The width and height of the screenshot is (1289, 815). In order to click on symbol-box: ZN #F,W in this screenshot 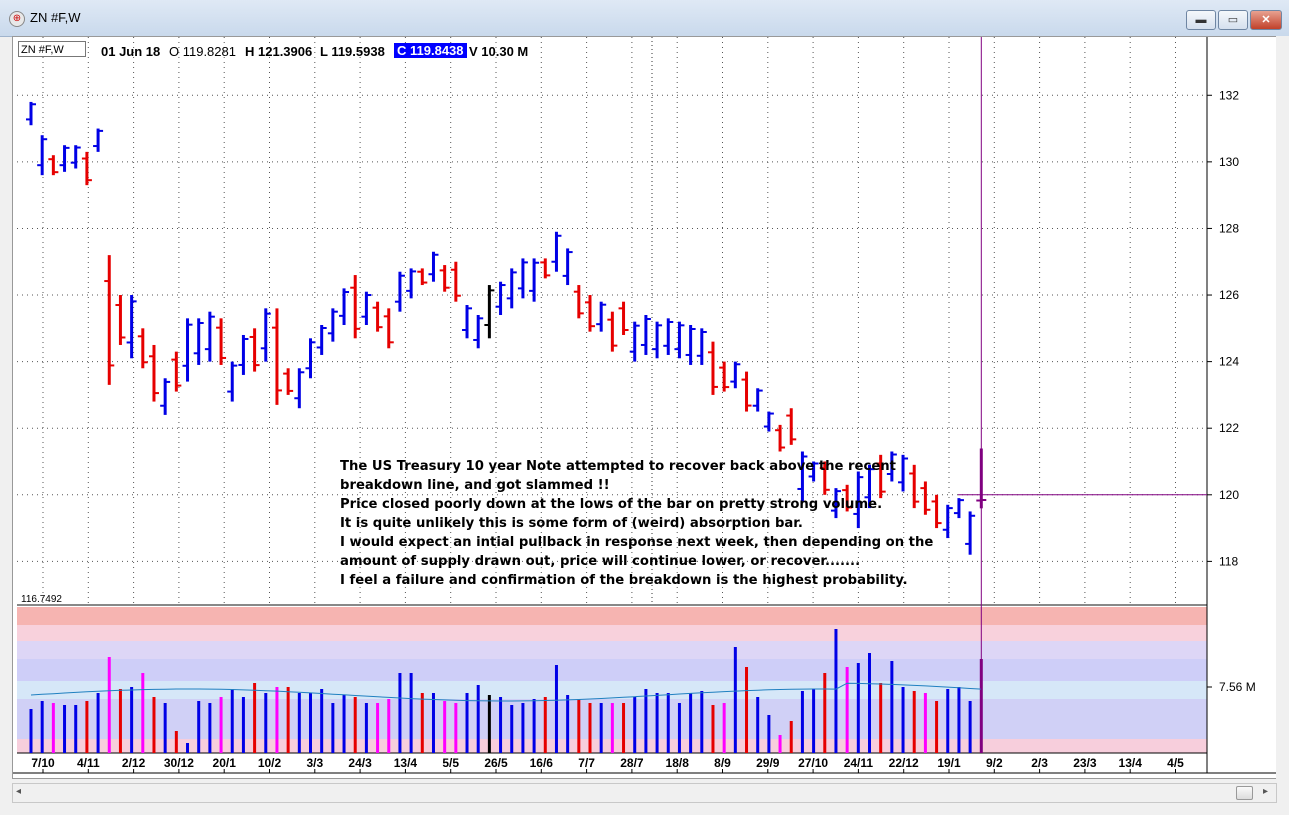, I will do `click(52, 49)`.